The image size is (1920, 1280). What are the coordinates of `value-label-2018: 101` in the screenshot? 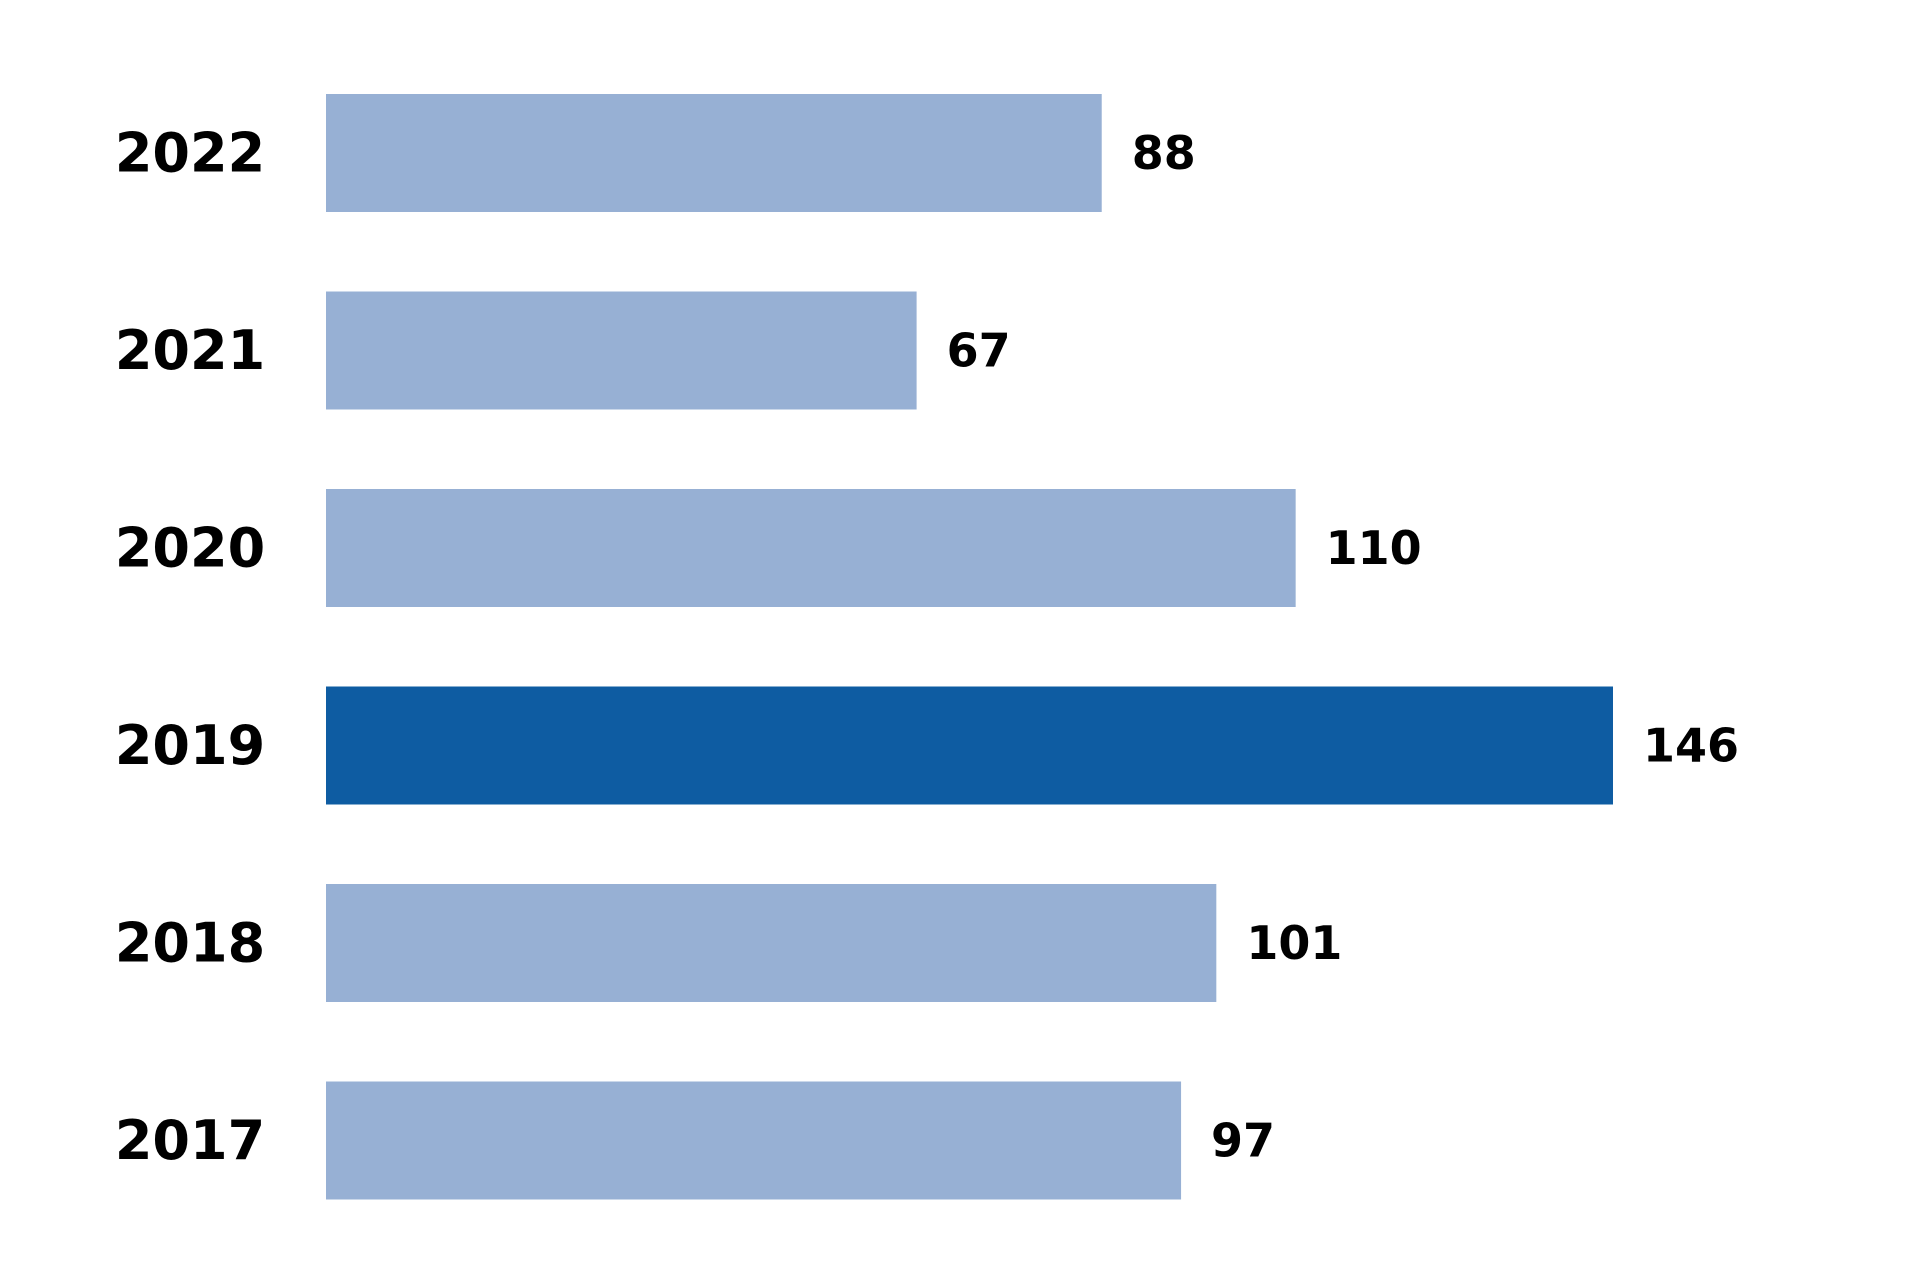 It's located at (1294, 943).